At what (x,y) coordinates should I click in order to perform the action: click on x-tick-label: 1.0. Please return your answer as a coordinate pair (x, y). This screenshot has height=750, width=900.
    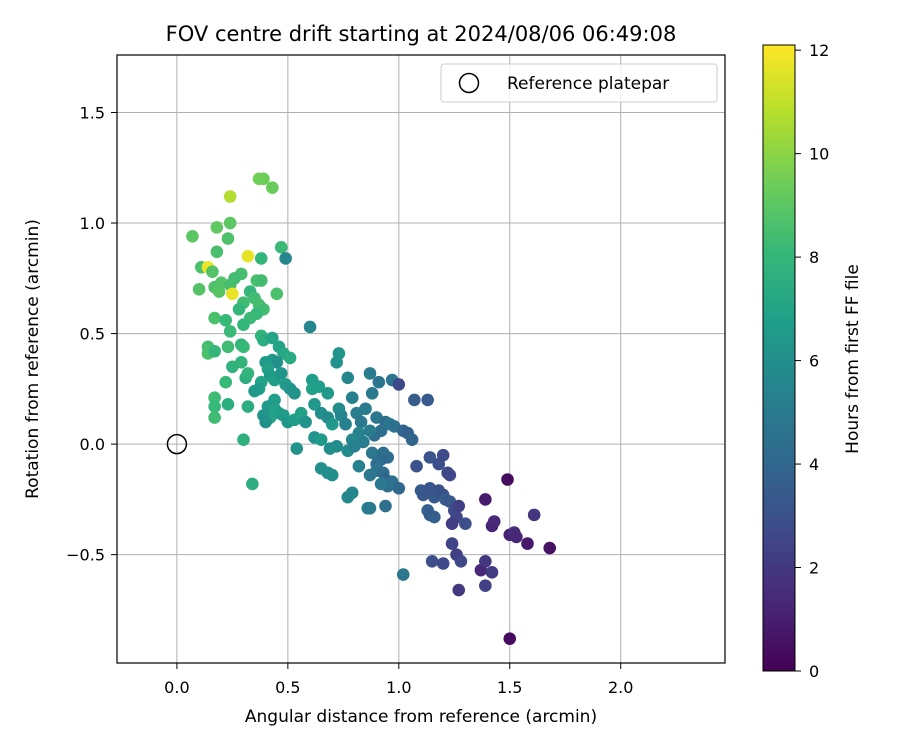
    Looking at the image, I should click on (398, 687).